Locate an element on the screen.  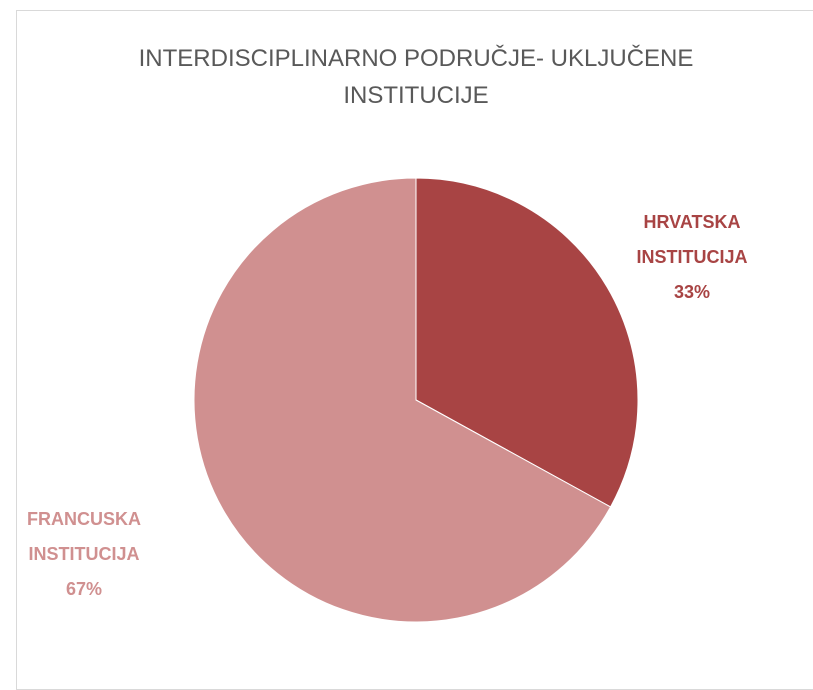
pie-slice is located at coordinates (527, 342).